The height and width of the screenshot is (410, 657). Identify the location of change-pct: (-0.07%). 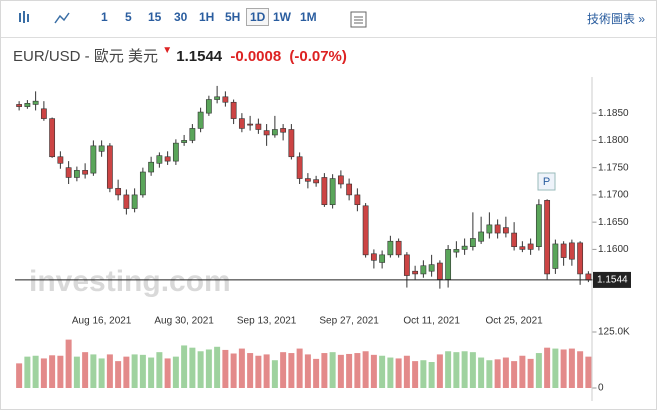
(318, 56).